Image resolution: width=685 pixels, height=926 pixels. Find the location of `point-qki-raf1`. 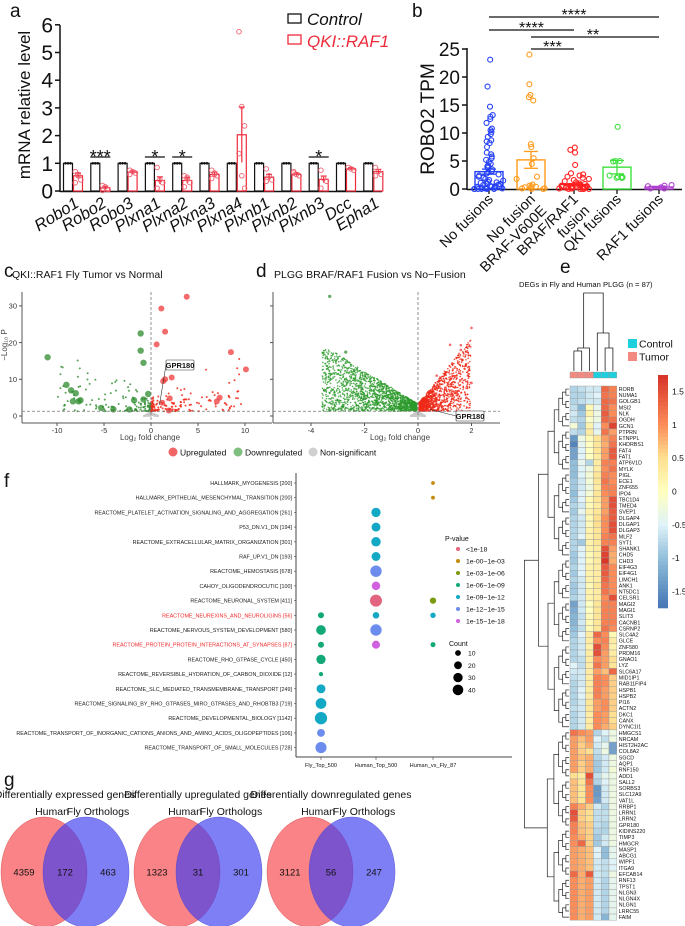

point-qki-raf1 is located at coordinates (354, 170).